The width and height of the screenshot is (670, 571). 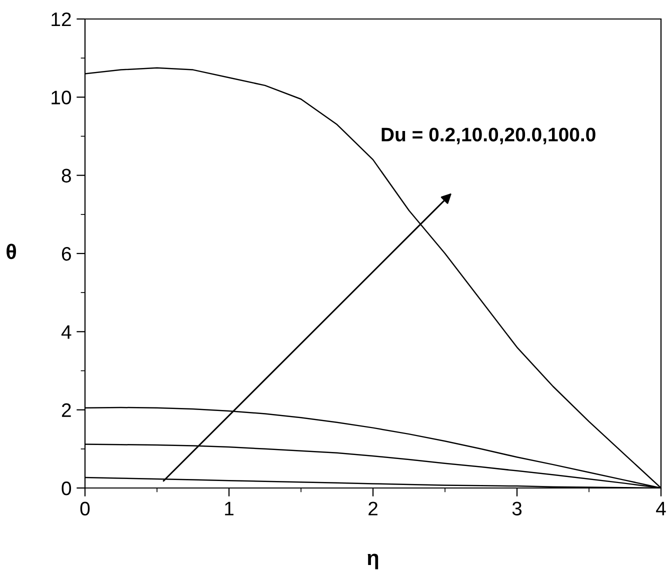 I want to click on y-tick-label: 6, so click(x=66, y=253).